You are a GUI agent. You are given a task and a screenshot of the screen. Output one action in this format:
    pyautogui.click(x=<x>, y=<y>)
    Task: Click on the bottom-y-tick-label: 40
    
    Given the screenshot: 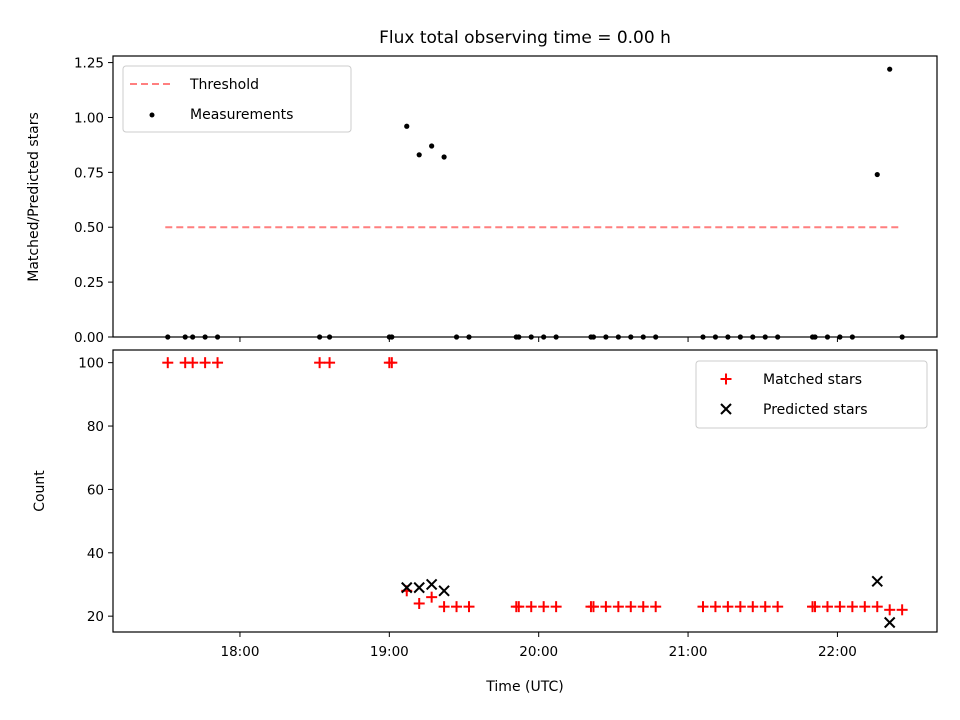 What is the action you would take?
    pyautogui.click(x=95, y=554)
    